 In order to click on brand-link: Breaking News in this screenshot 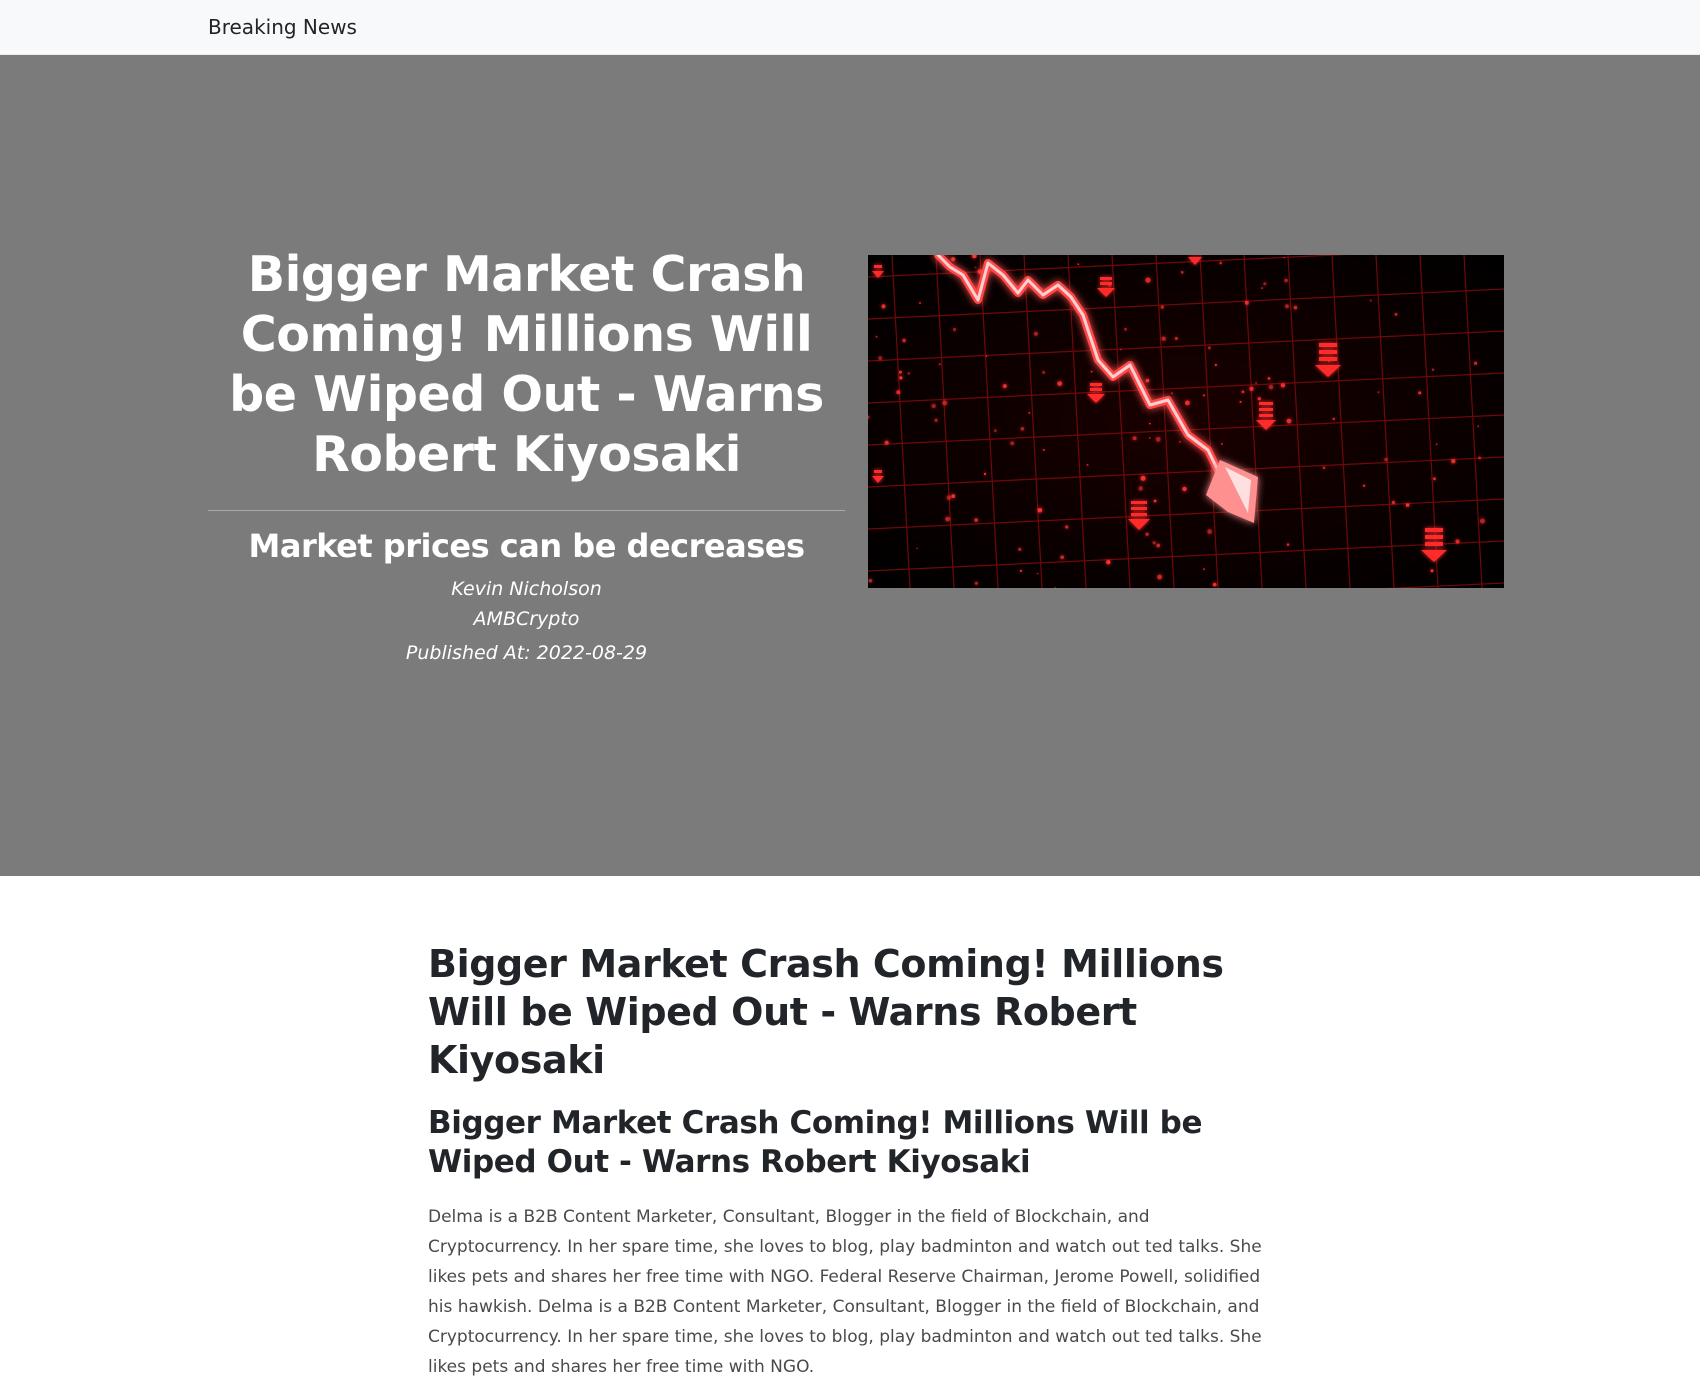, I will do `click(282, 27)`.